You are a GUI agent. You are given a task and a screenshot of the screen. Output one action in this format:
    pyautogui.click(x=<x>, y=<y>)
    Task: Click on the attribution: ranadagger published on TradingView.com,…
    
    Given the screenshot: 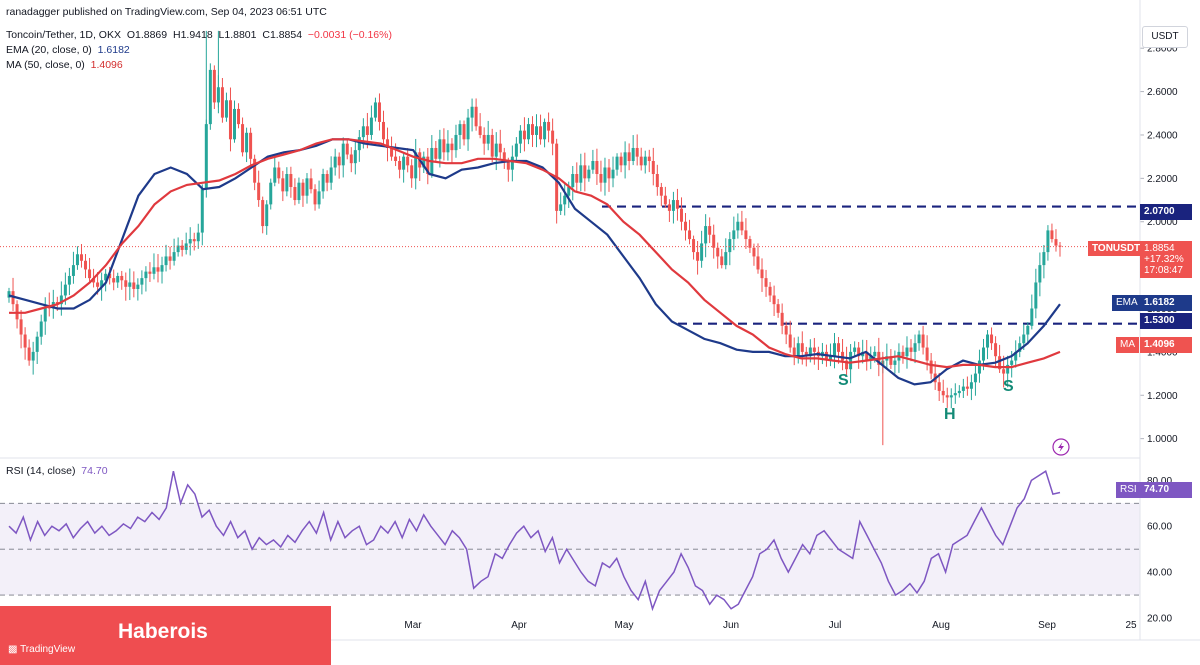 What is the action you would take?
    pyautogui.click(x=166, y=12)
    